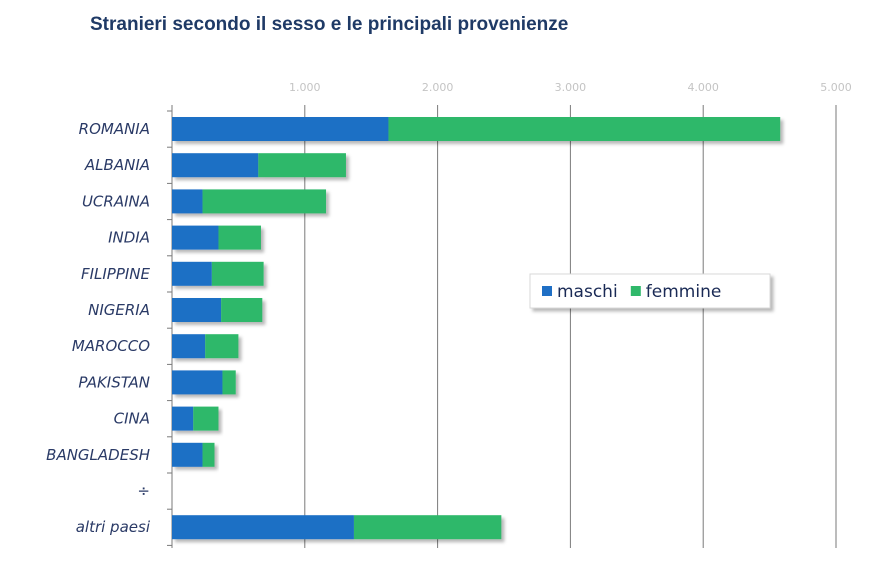 Image resolution: width=873 pixels, height=582 pixels. I want to click on category-label: altri paesi, so click(113, 527).